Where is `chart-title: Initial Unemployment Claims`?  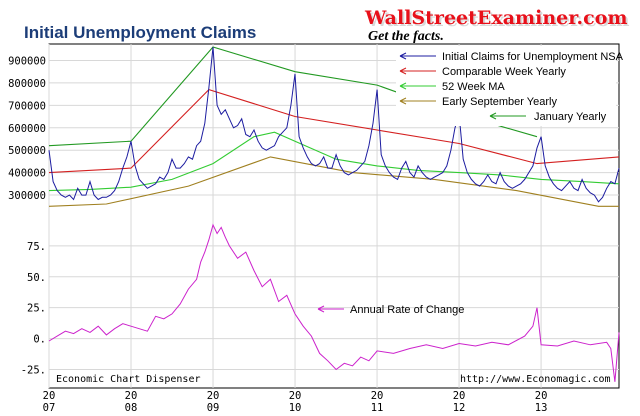
chart-title: Initial Unemployment Claims is located at coordinates (140, 32).